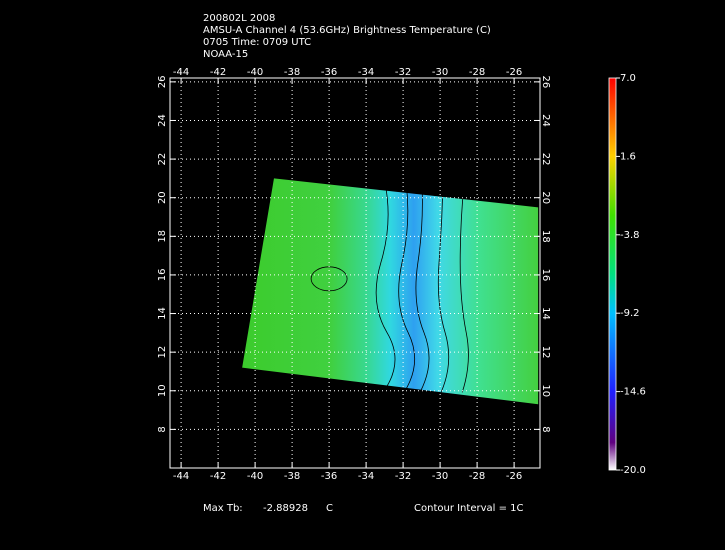  What do you see at coordinates (612, 274) in the screenshot?
I see `colorbar` at bounding box center [612, 274].